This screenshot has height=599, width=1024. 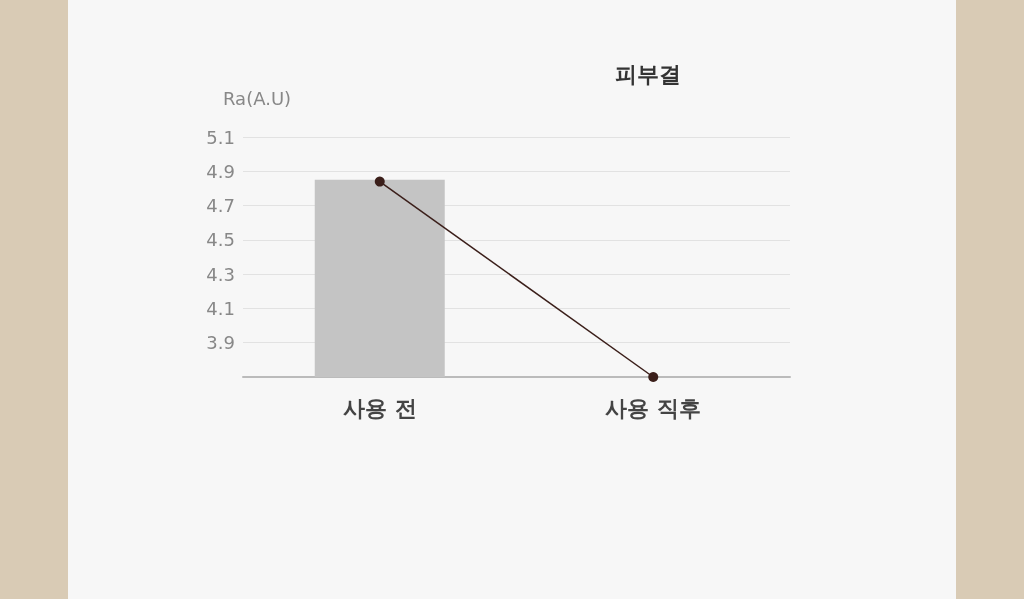 What do you see at coordinates (220, 274) in the screenshot?
I see `y-tick-label: 4.3` at bounding box center [220, 274].